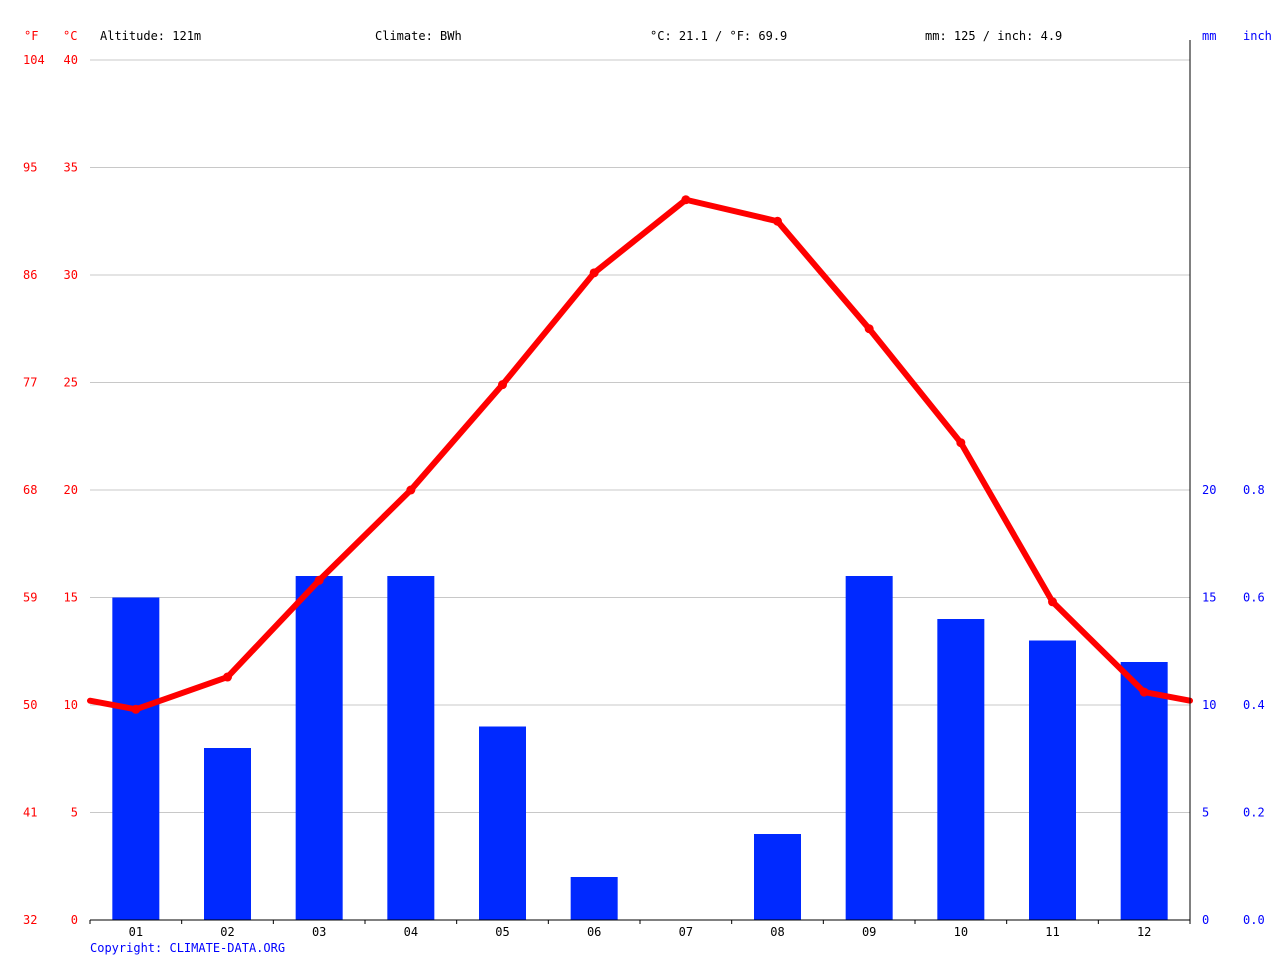 This screenshot has width=1280, height=960. I want to click on month-tick-label: 11, so click(1052, 932).